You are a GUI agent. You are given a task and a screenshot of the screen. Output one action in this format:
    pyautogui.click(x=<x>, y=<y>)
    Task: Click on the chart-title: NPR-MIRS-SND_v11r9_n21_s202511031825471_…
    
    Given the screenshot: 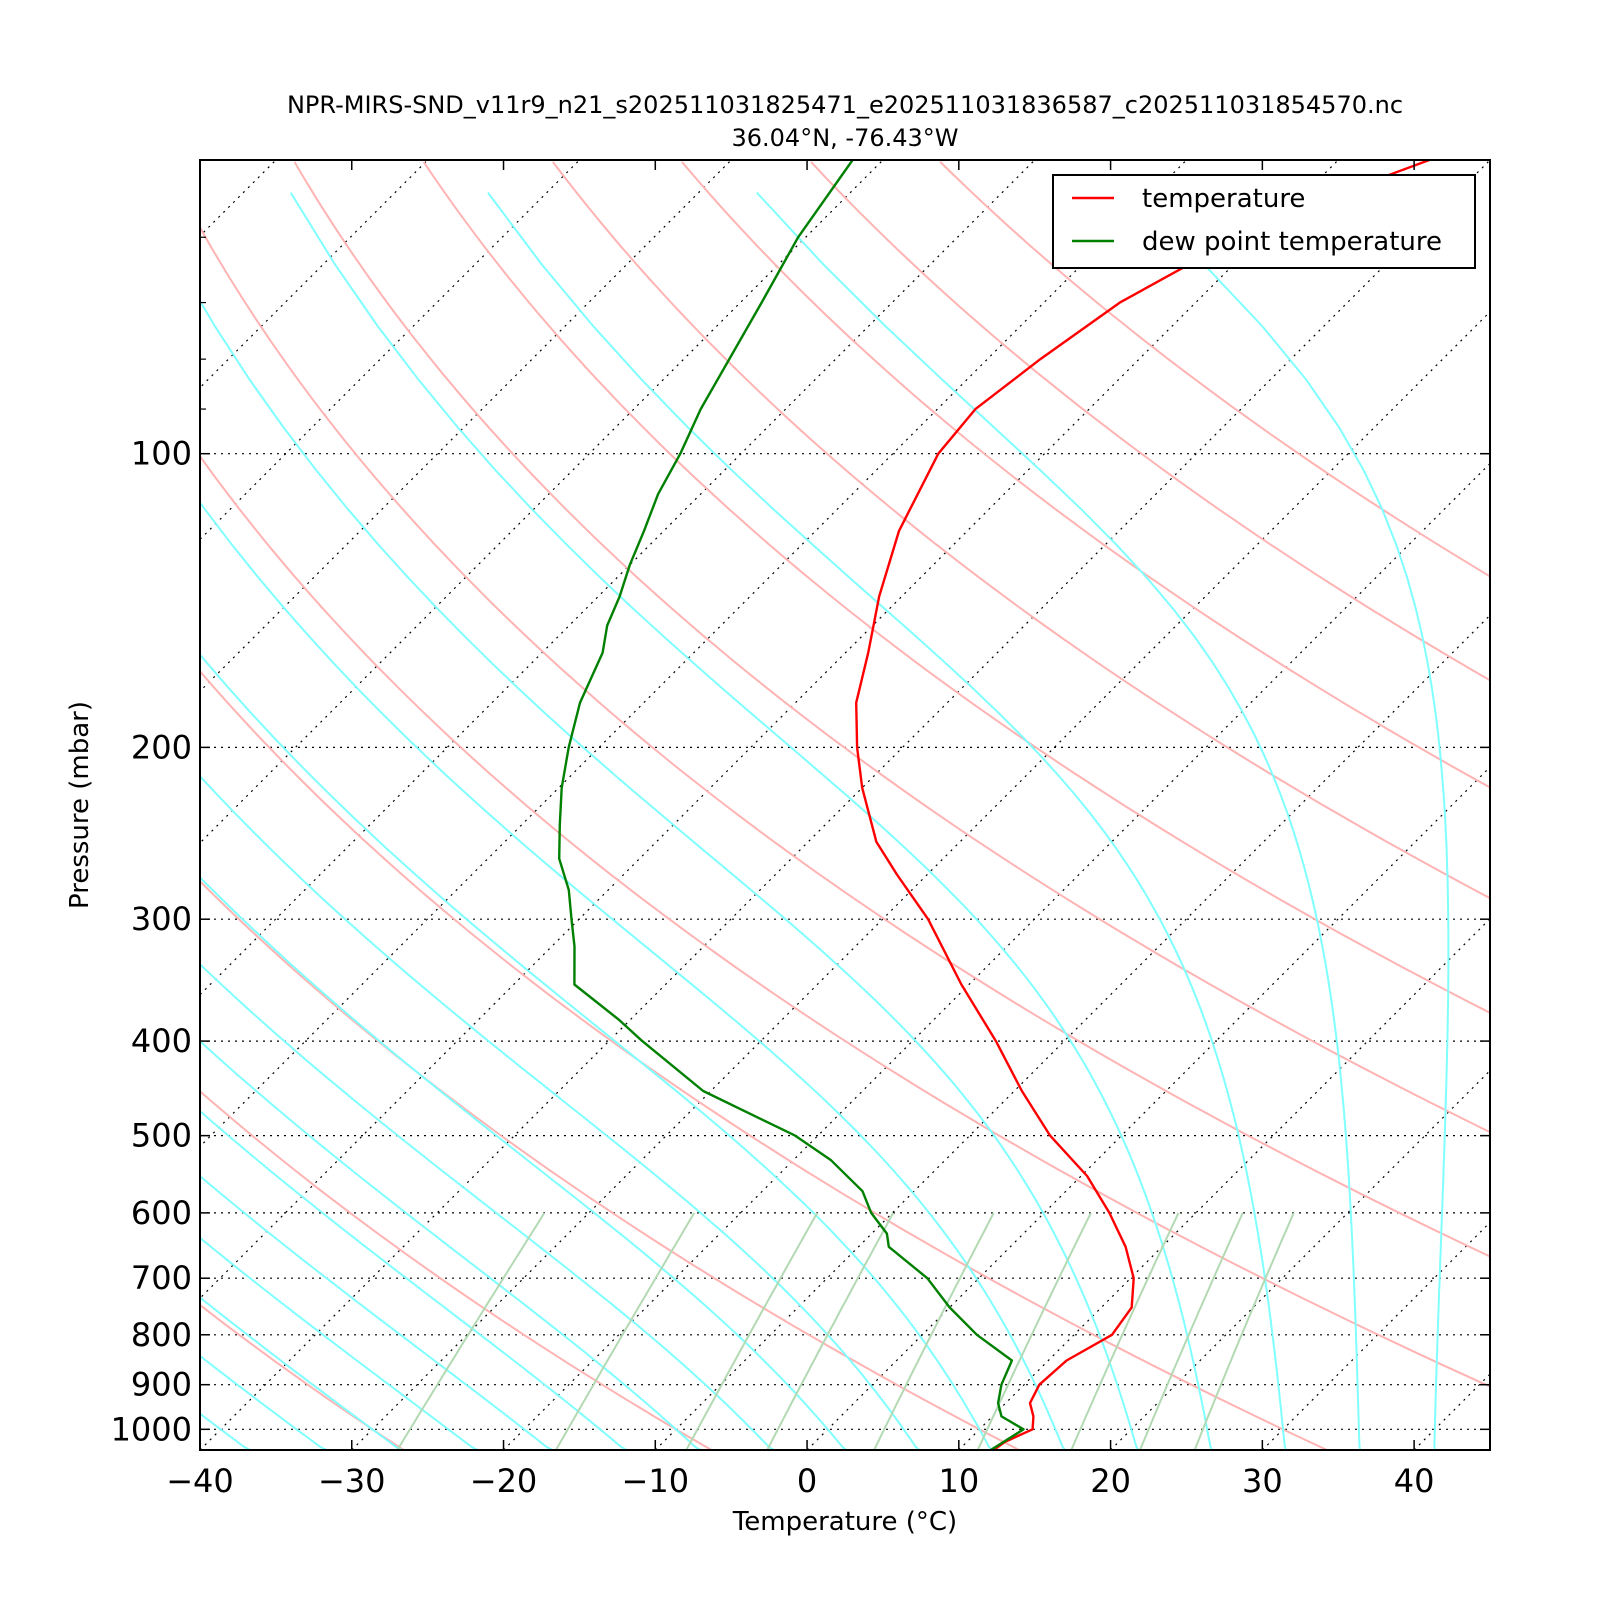 What is the action you would take?
    pyautogui.click(x=845, y=105)
    